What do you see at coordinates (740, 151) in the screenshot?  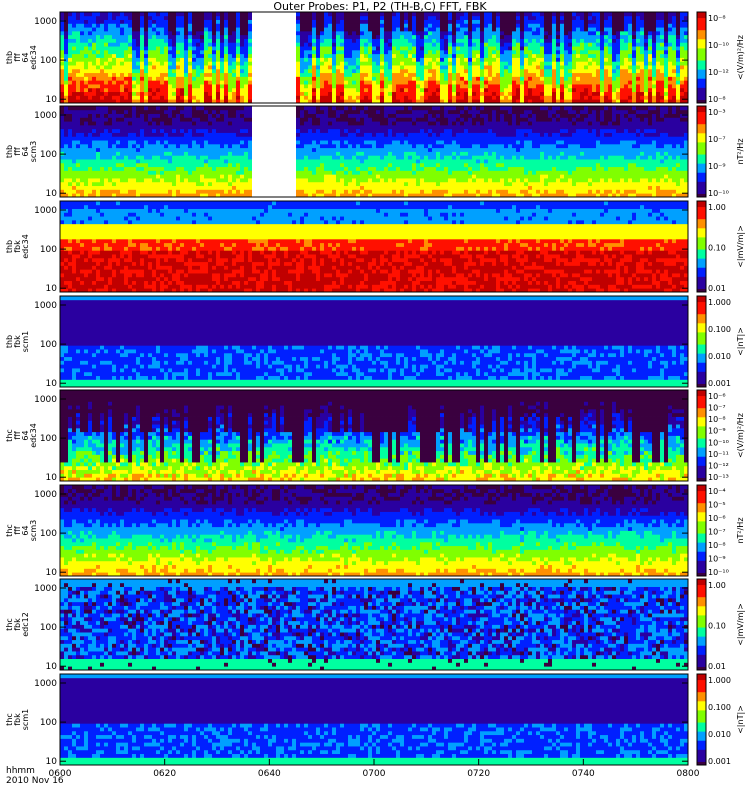 I see `colorbar-label: nT²/Hz` at bounding box center [740, 151].